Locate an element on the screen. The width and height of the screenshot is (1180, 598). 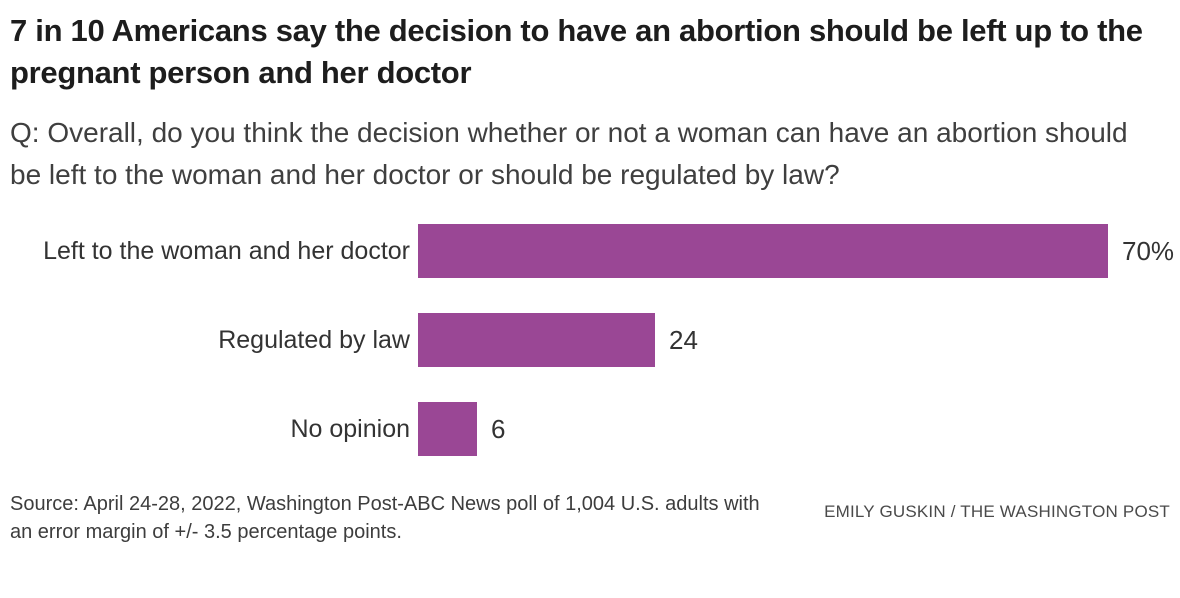
bar-category-label: No opinion is located at coordinates (350, 428).